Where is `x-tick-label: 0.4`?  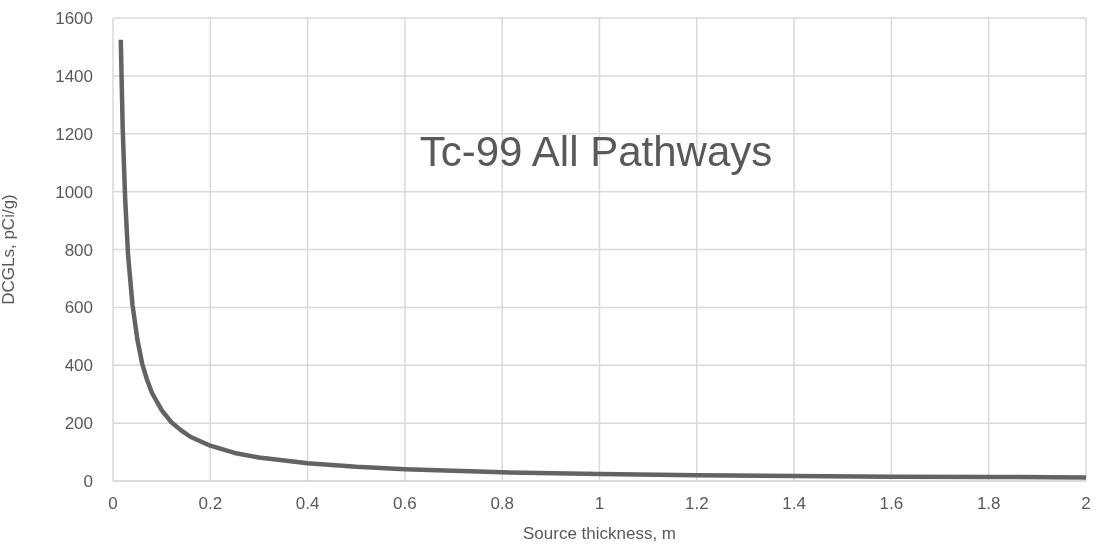
x-tick-label: 0.4 is located at coordinates (307, 504).